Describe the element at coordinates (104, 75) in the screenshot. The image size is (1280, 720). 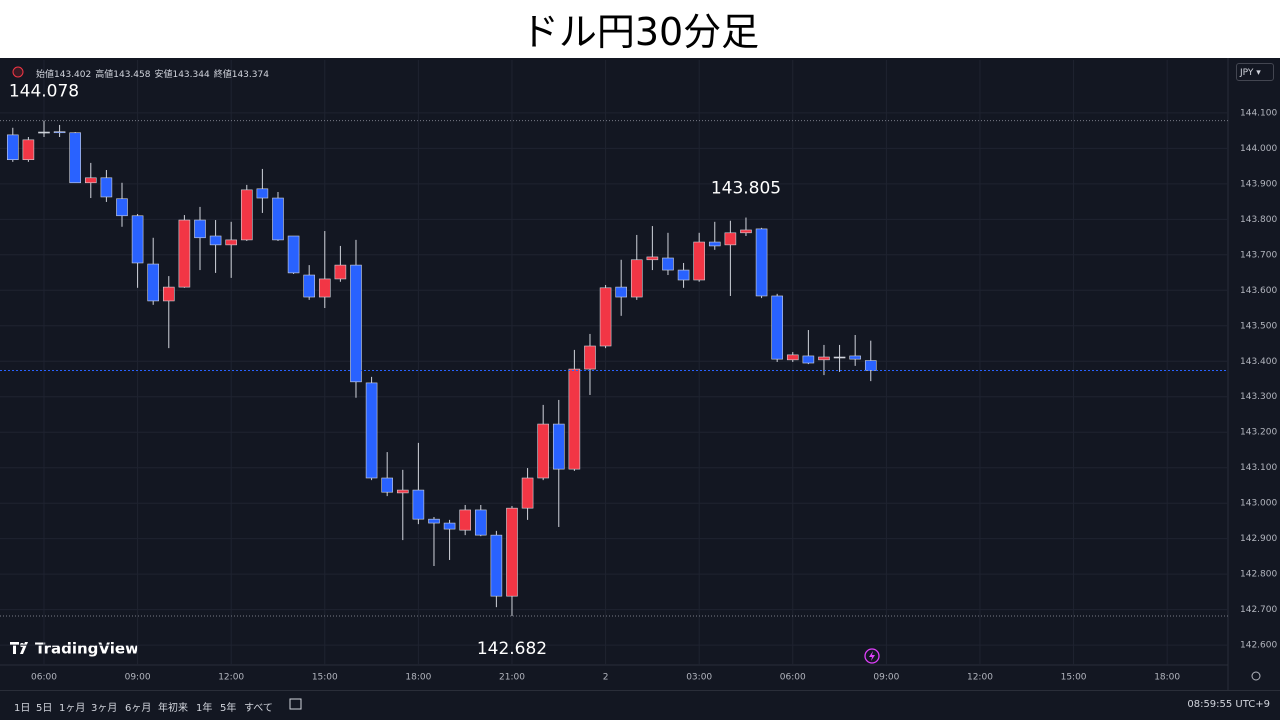
I see `ohlc-name: 高値` at that location.